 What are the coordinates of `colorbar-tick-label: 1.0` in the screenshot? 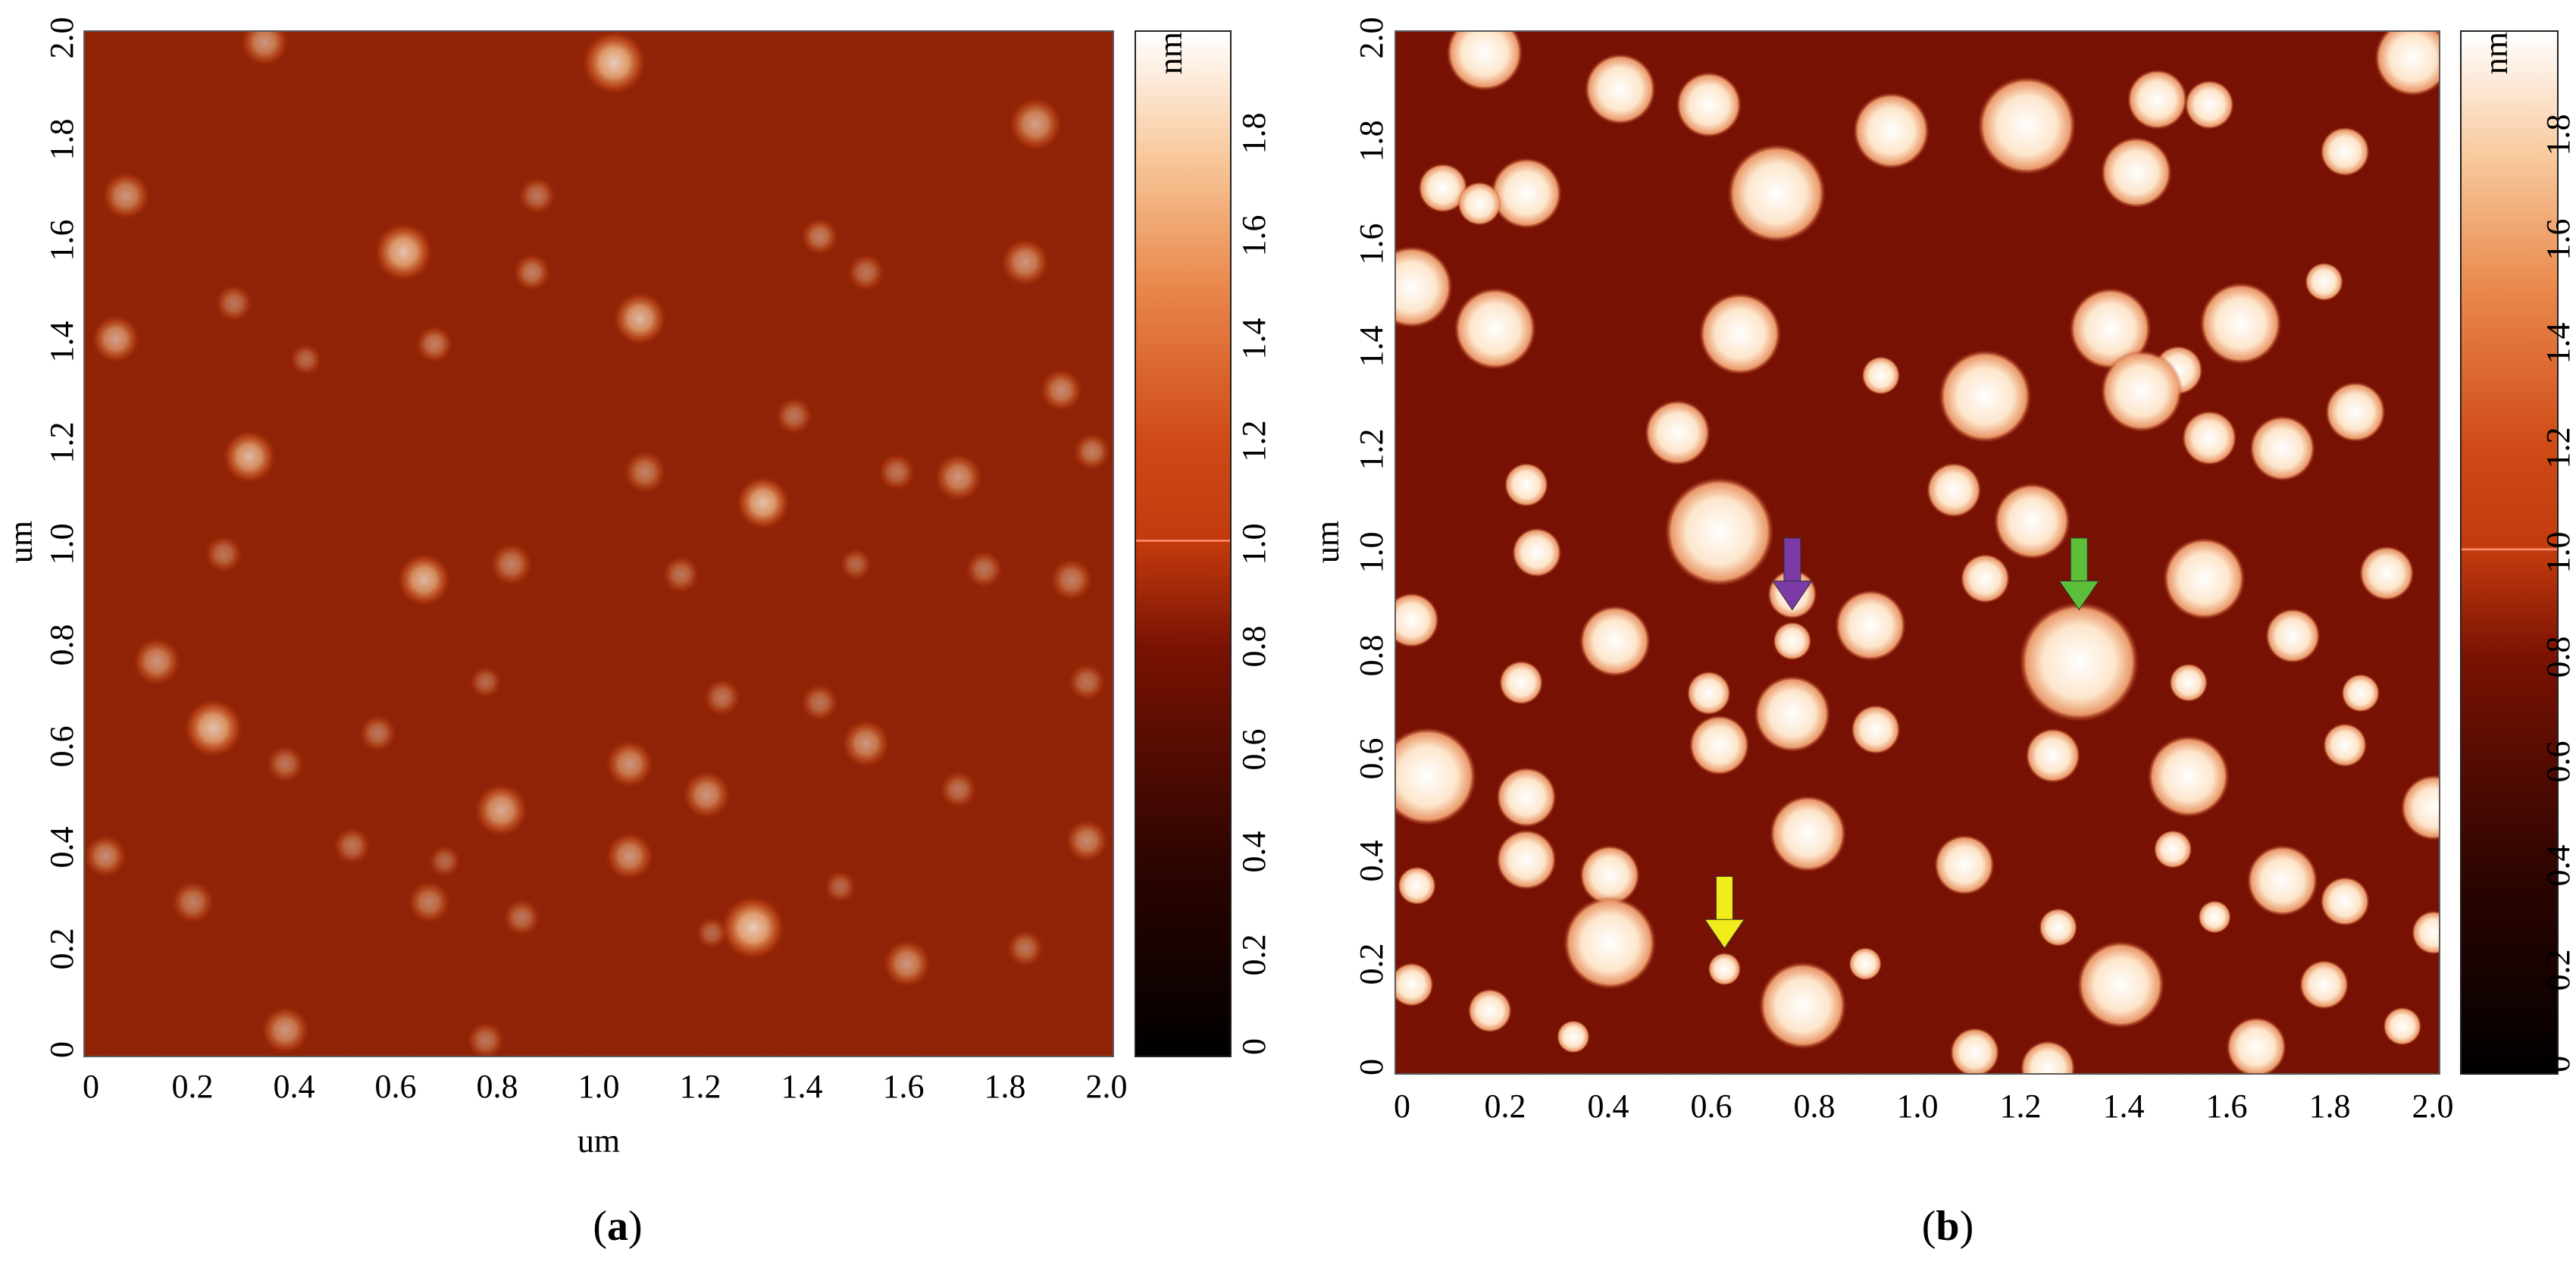 It's located at (2558, 552).